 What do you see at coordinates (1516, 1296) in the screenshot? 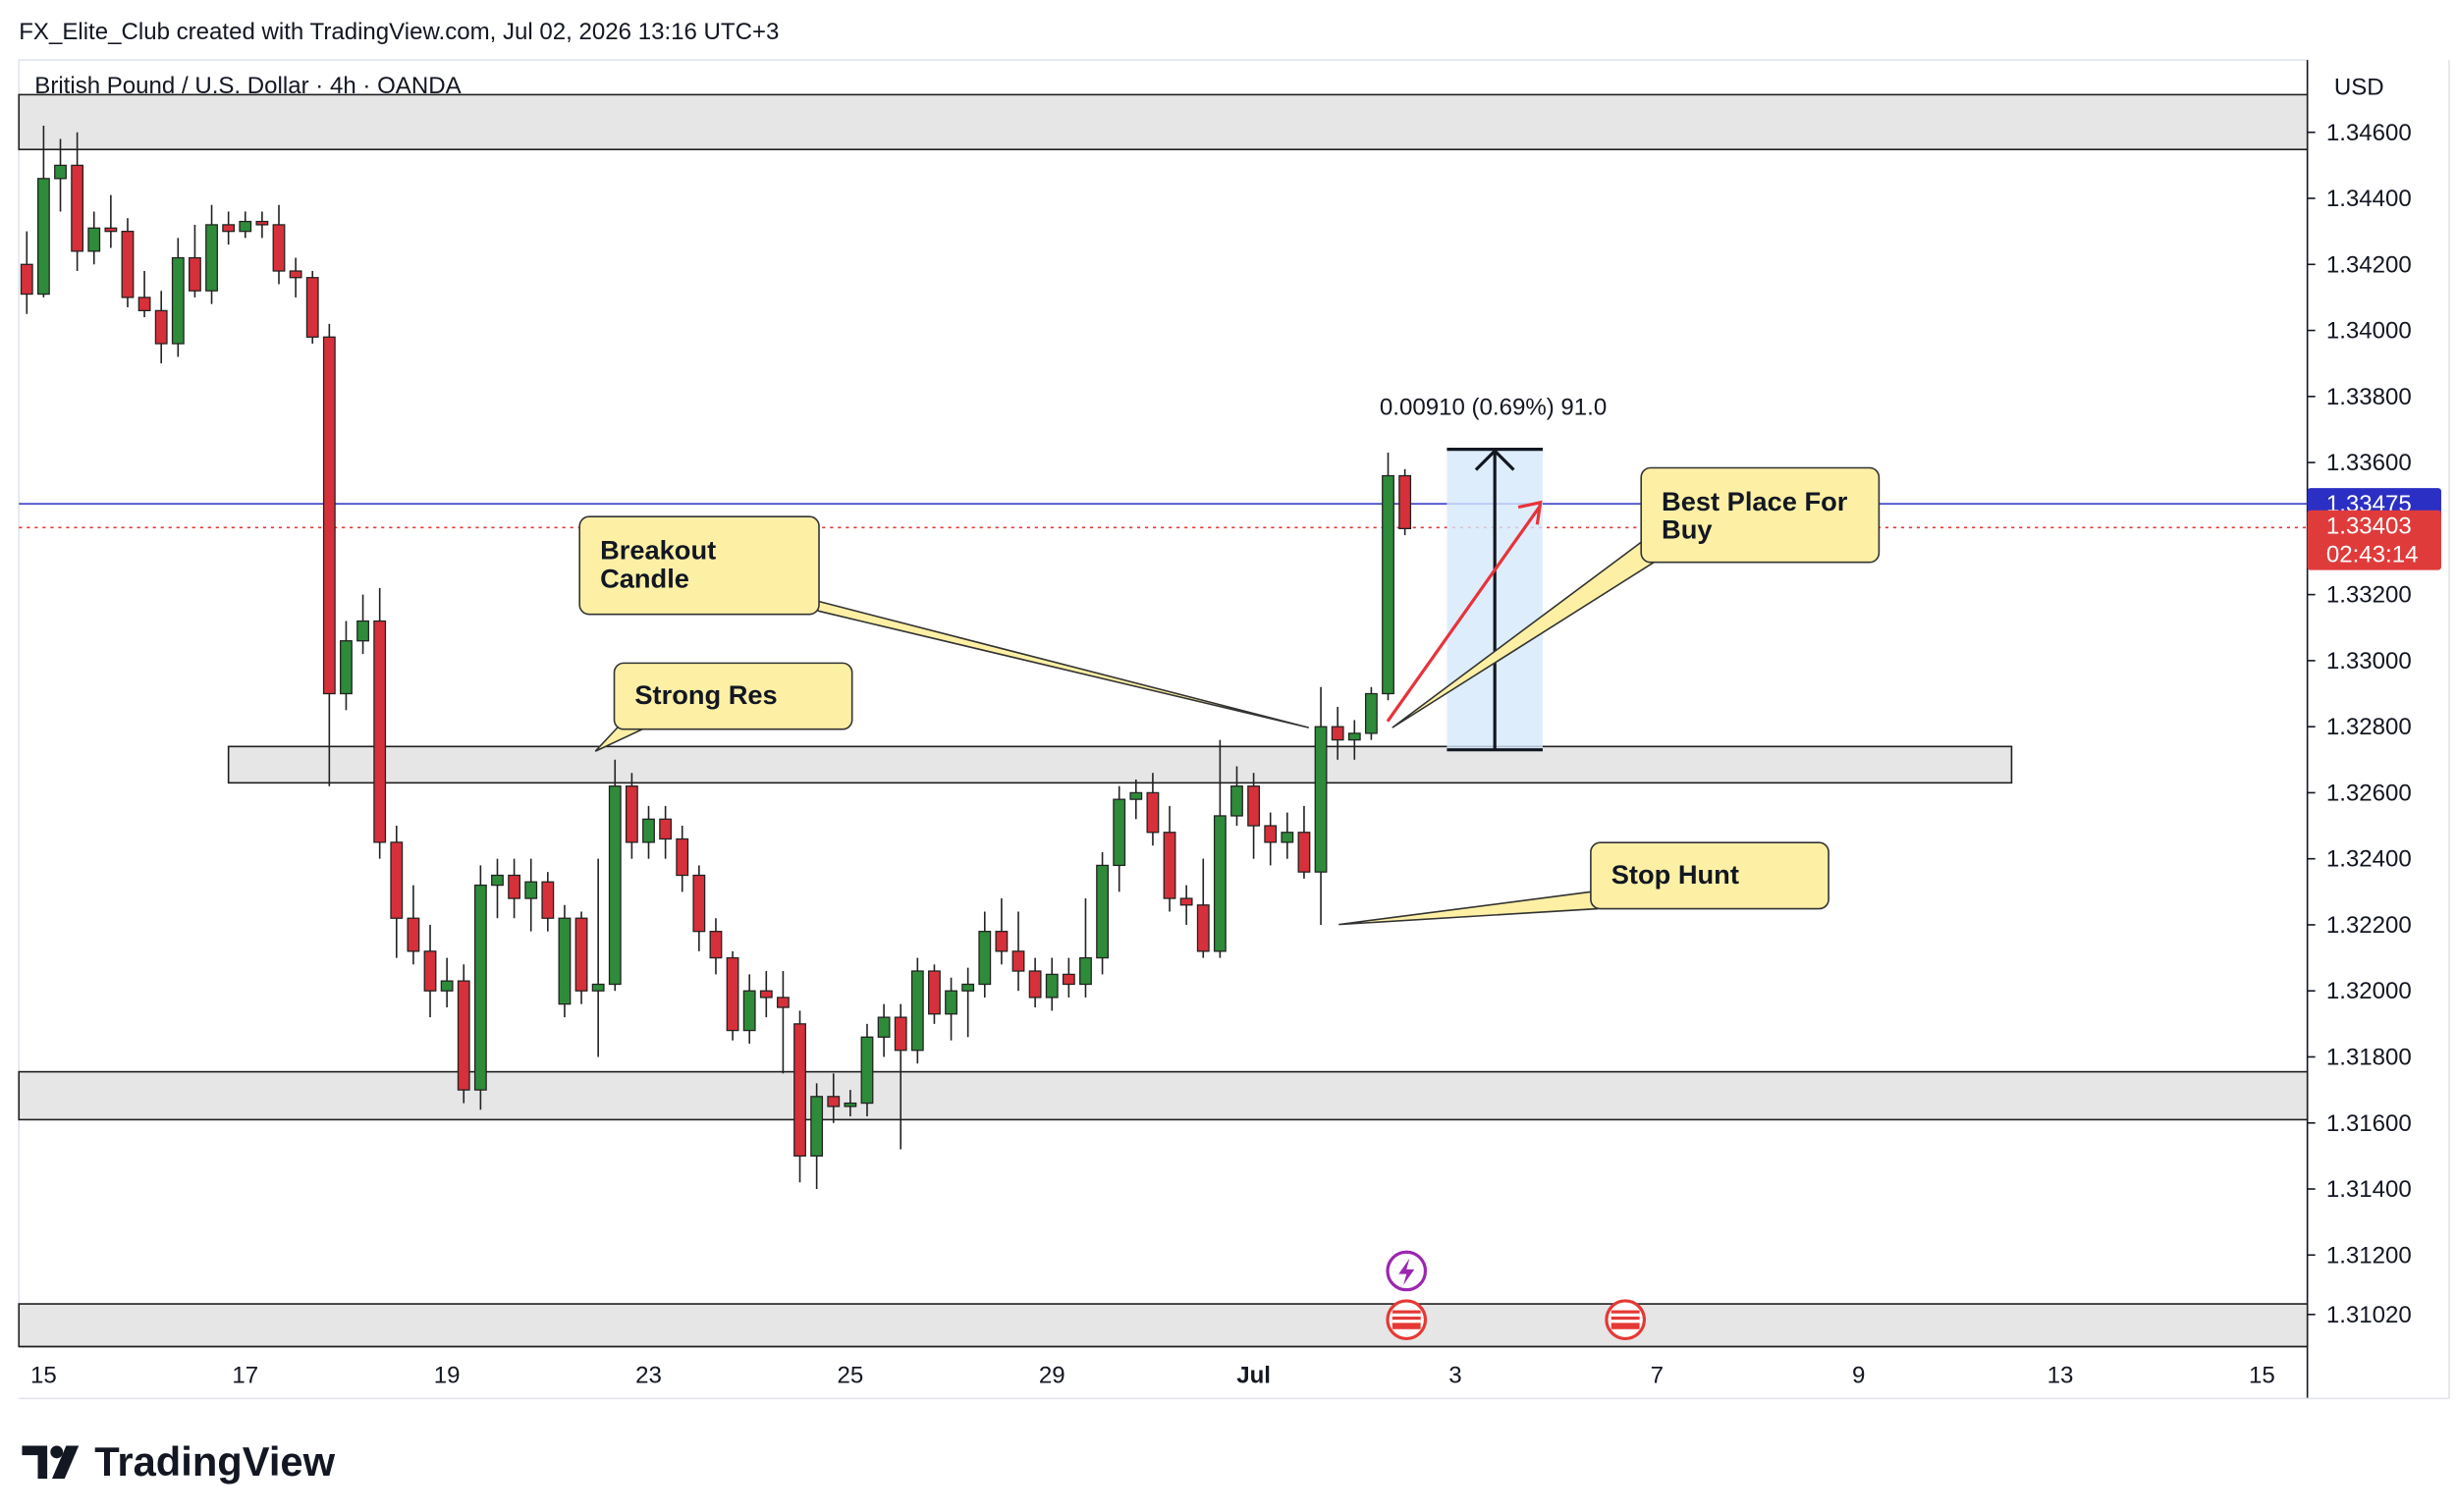
I see `event-icons` at bounding box center [1516, 1296].